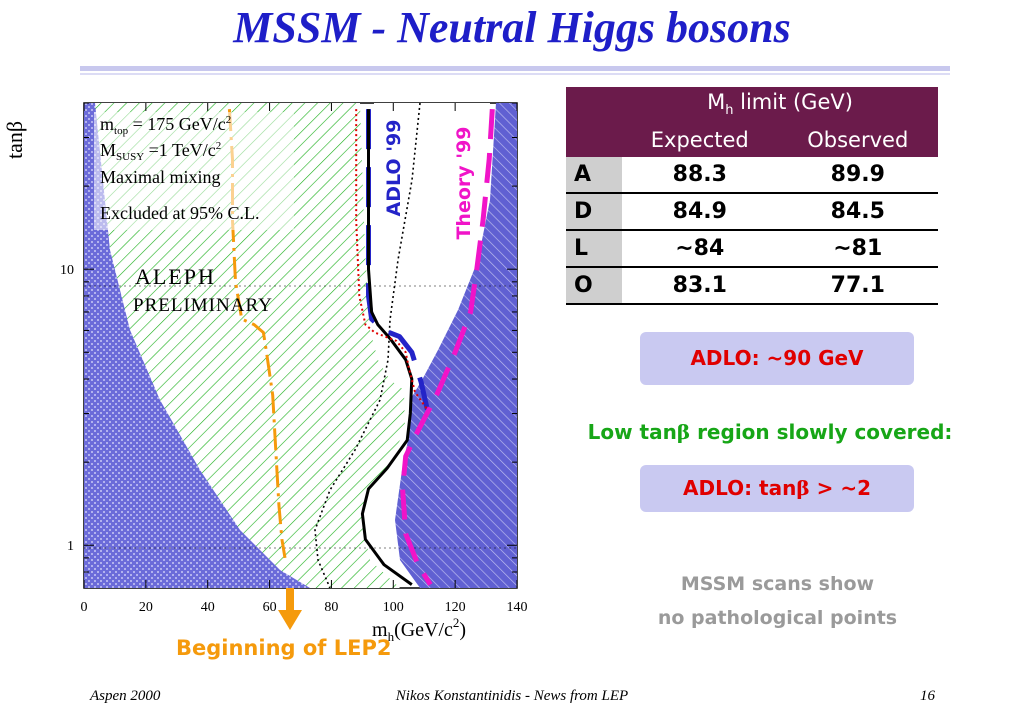 This screenshot has height=709, width=1024. Describe the element at coordinates (455, 607) in the screenshot. I see `x-tick-label: 120` at that location.